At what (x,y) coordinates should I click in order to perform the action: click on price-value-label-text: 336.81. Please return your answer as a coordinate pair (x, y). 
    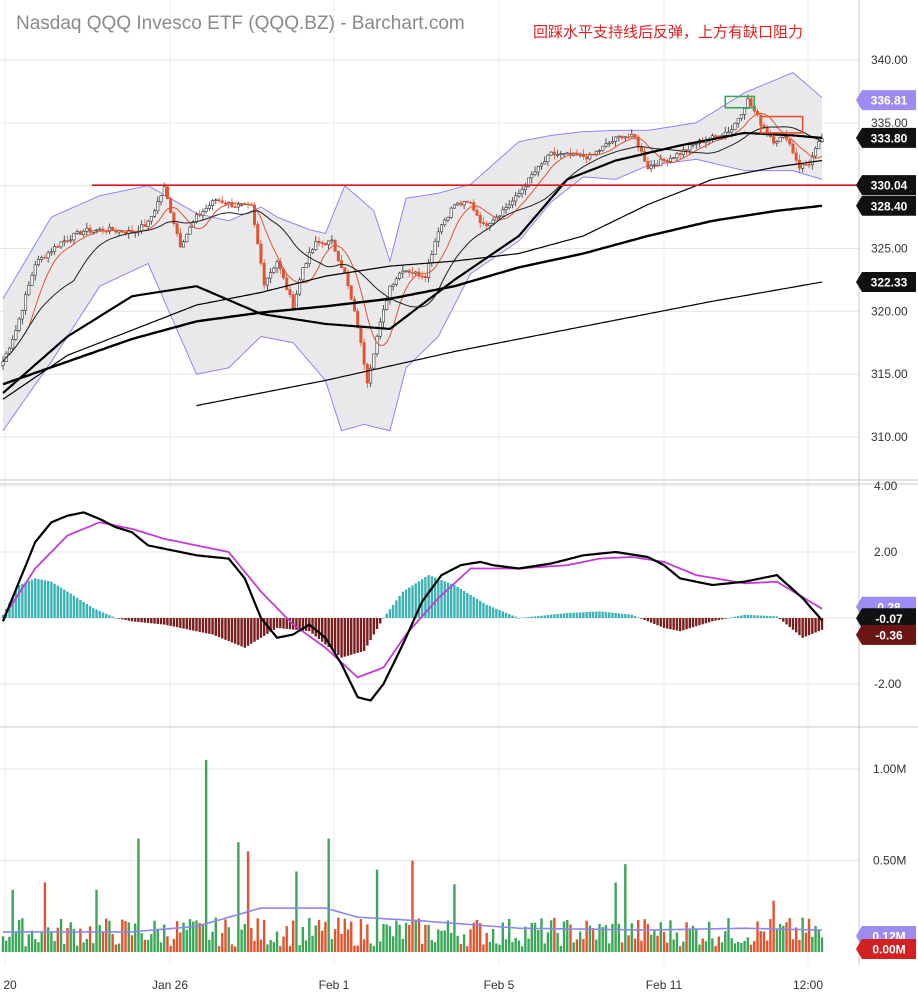
    Looking at the image, I should click on (889, 101).